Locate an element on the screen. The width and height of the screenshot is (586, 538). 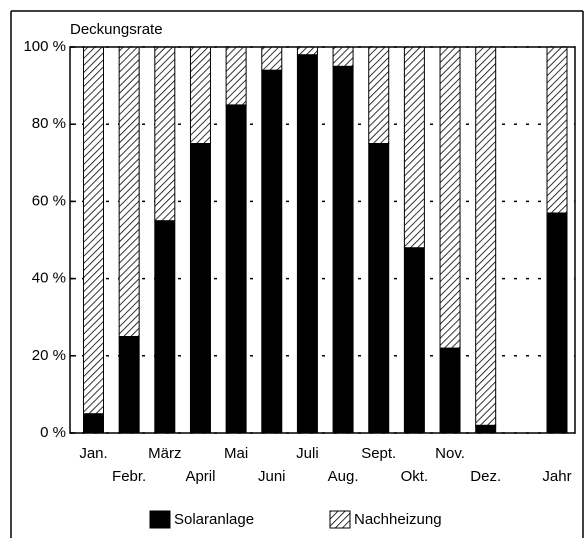
y-tick-label: 100 % is located at coordinates (44, 46).